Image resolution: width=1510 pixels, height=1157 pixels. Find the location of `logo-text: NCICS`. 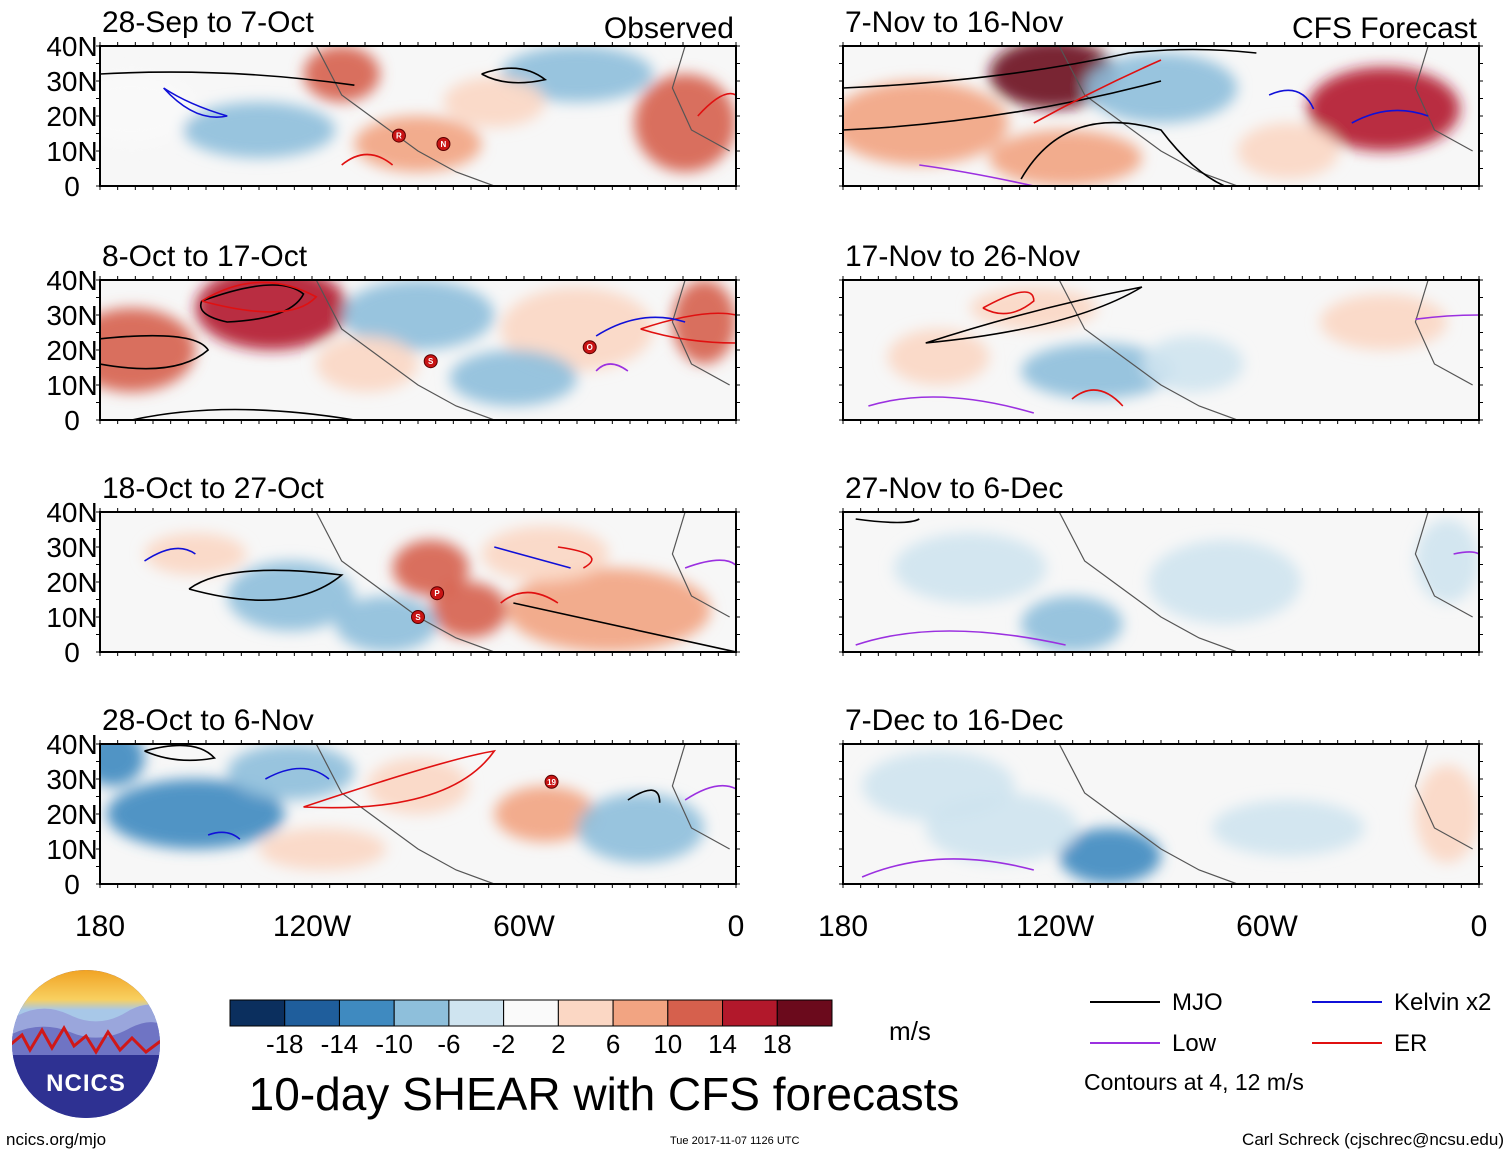

logo-text: NCICS is located at coordinates (86, 1083).